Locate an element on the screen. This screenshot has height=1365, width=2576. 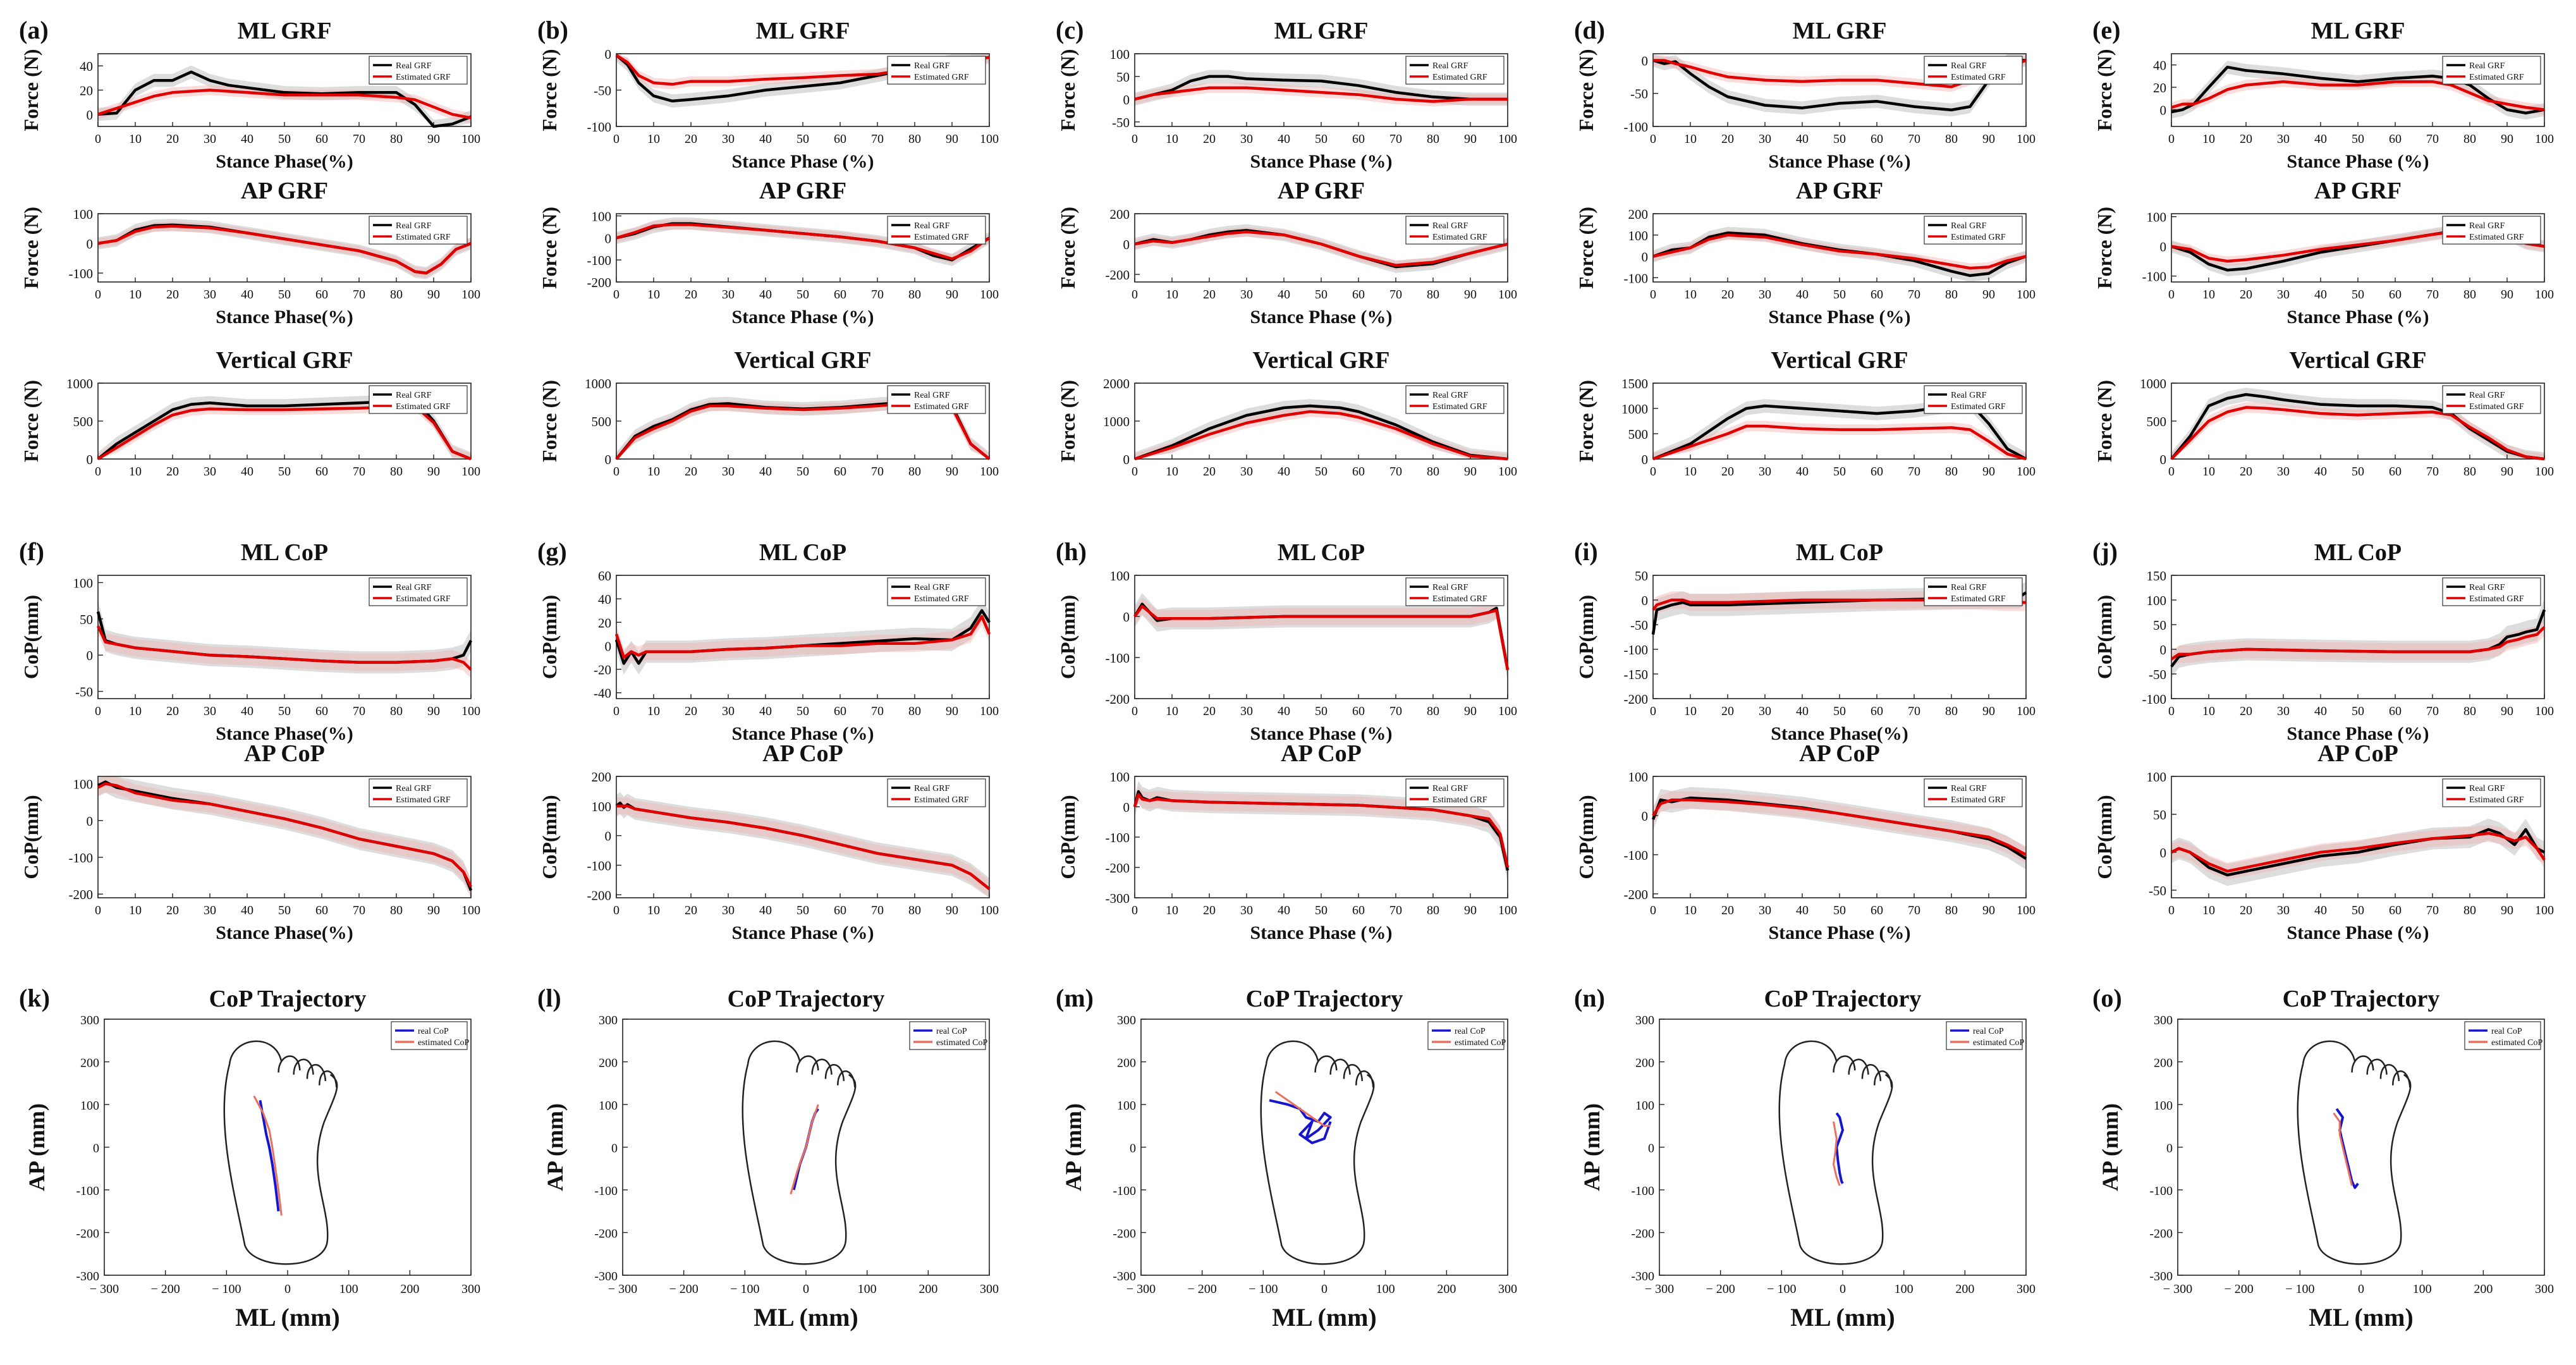
x-tick-label: − 100 is located at coordinates (226, 1289).